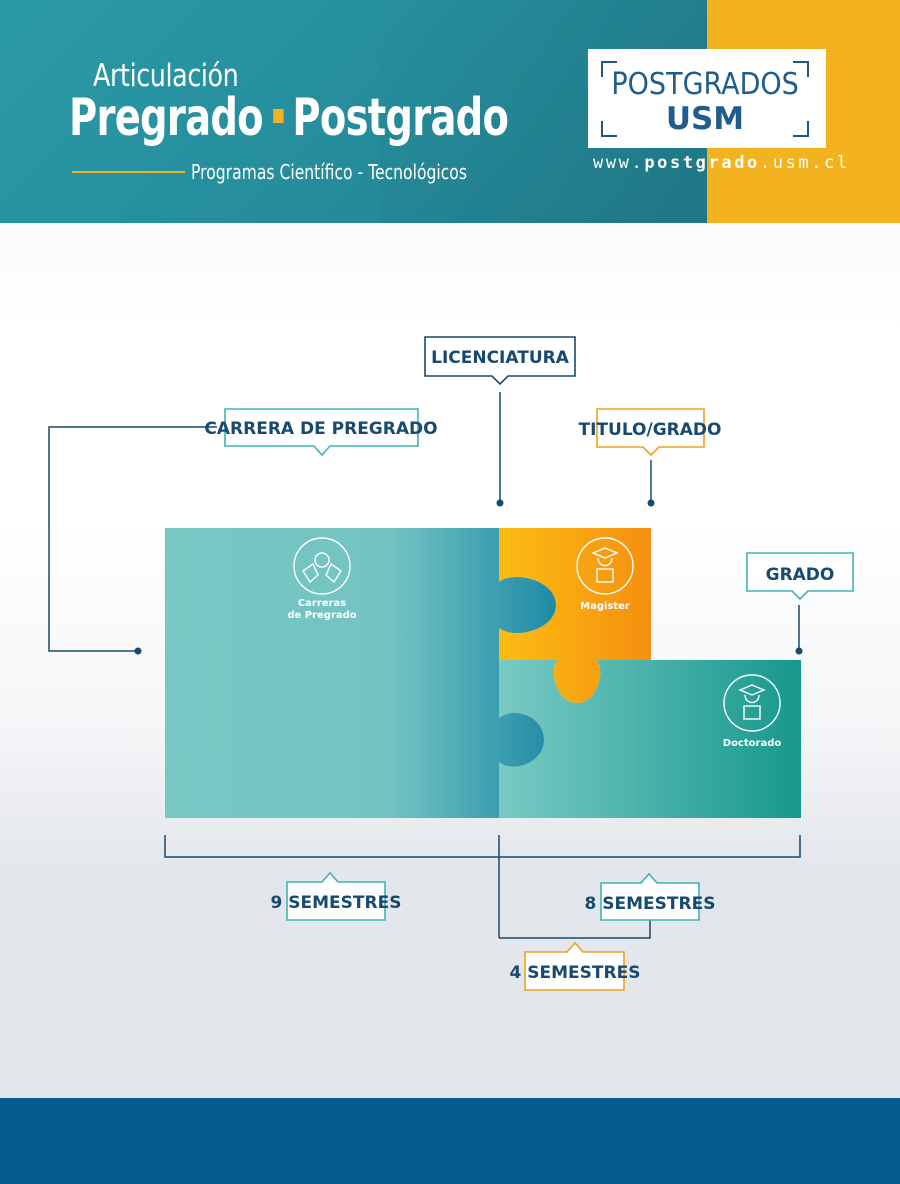 The image size is (900, 1184). Describe the element at coordinates (650, 739) in the screenshot. I see `doctorado-piece` at that location.